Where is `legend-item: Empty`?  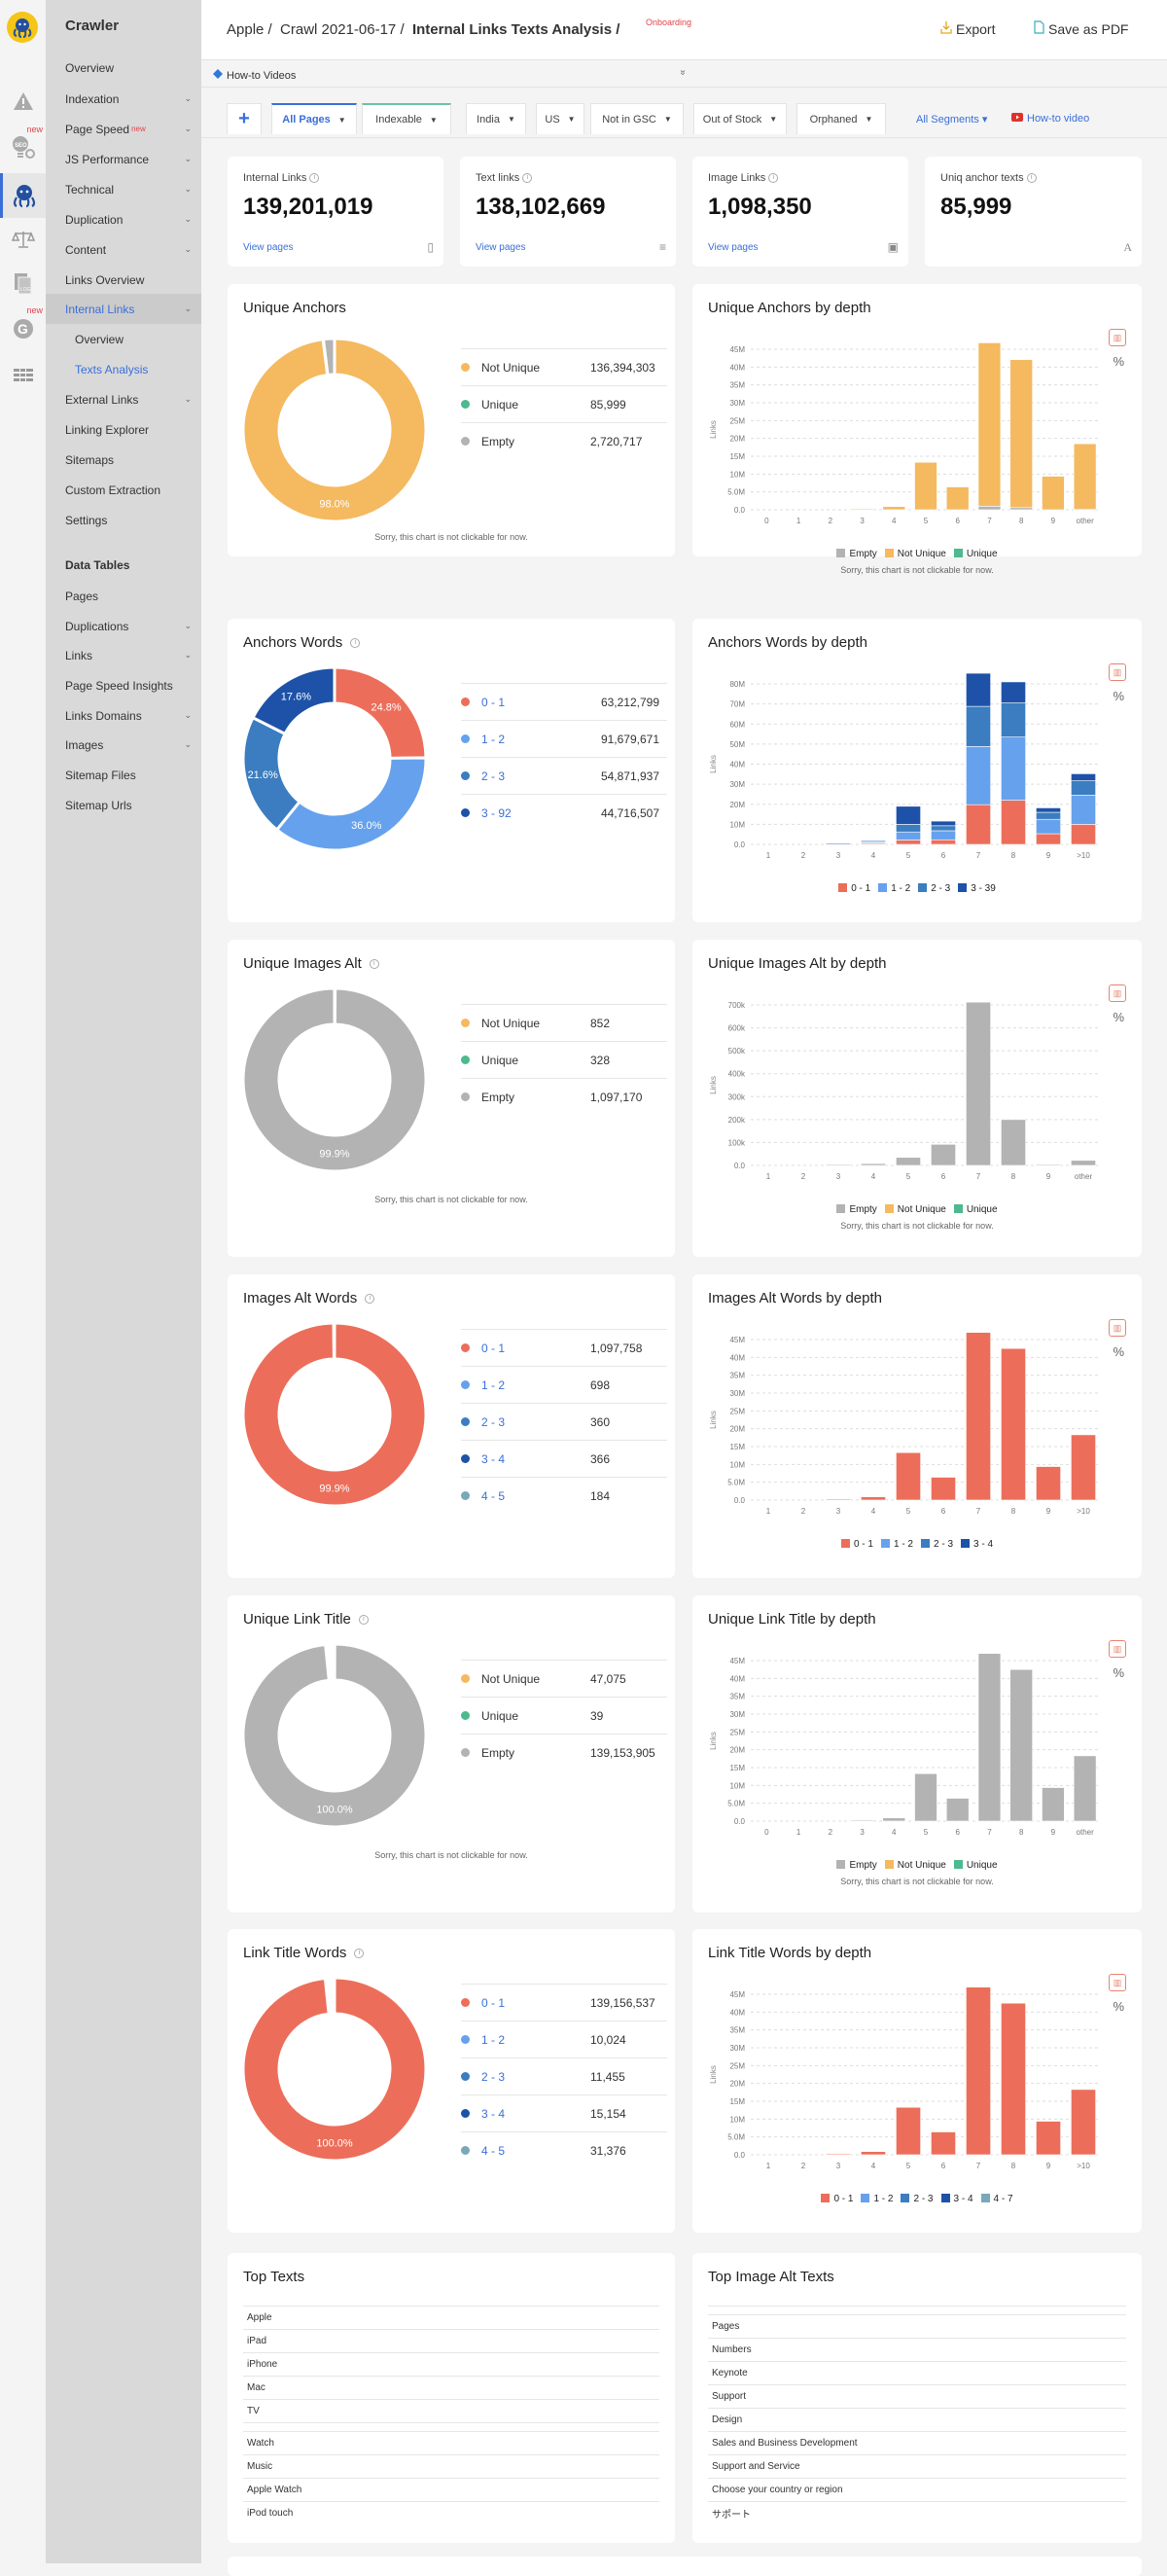 legend-item: Empty is located at coordinates (856, 554).